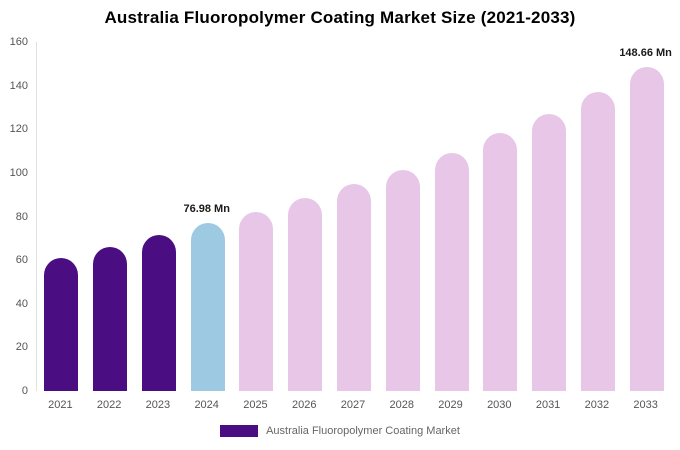  Describe the element at coordinates (500, 261) in the screenshot. I see `bar-2030` at that location.